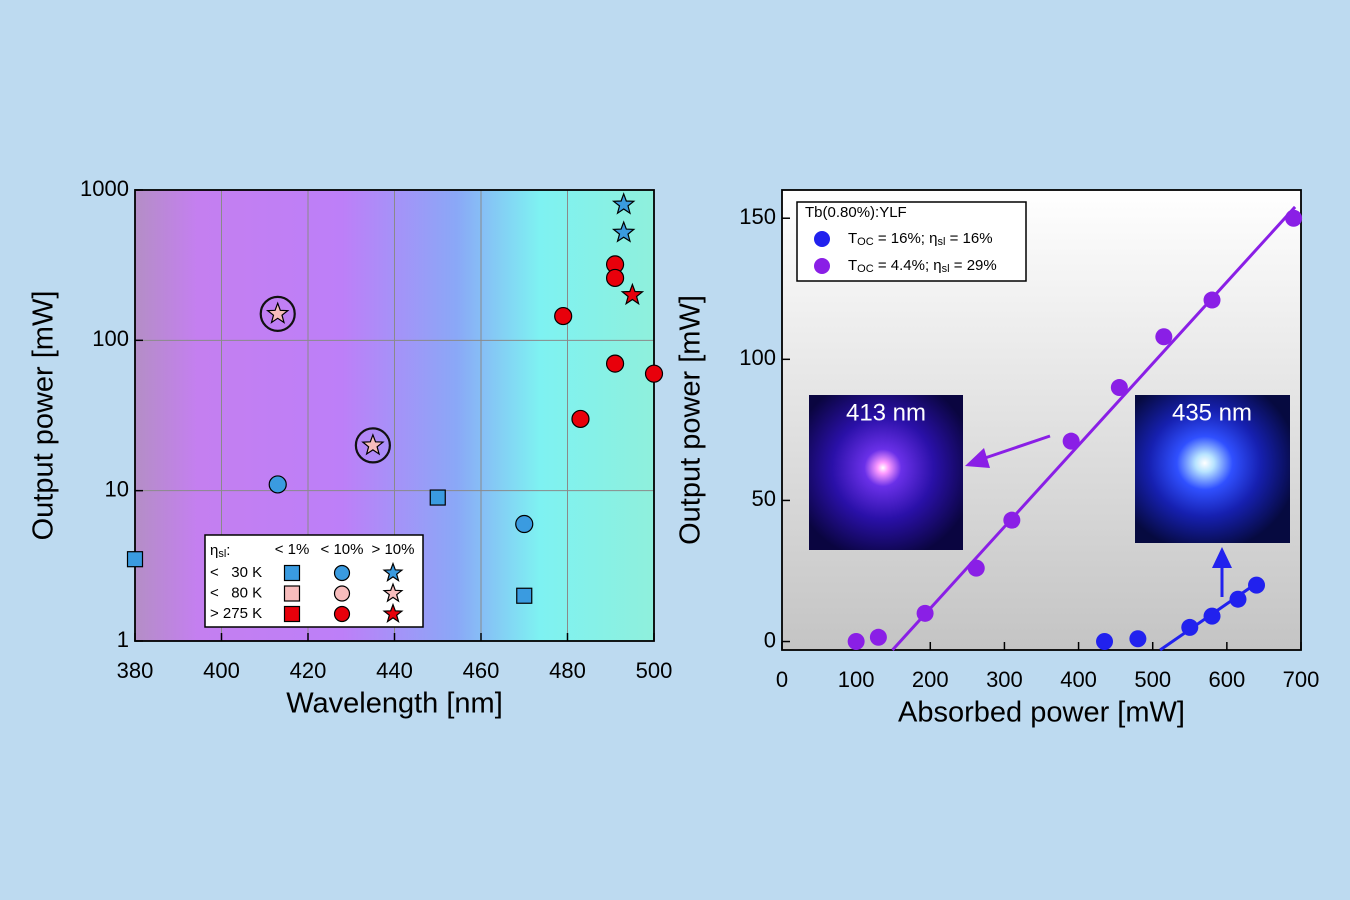  What do you see at coordinates (393, 549) in the screenshot?
I see `legend-column: > 10%` at bounding box center [393, 549].